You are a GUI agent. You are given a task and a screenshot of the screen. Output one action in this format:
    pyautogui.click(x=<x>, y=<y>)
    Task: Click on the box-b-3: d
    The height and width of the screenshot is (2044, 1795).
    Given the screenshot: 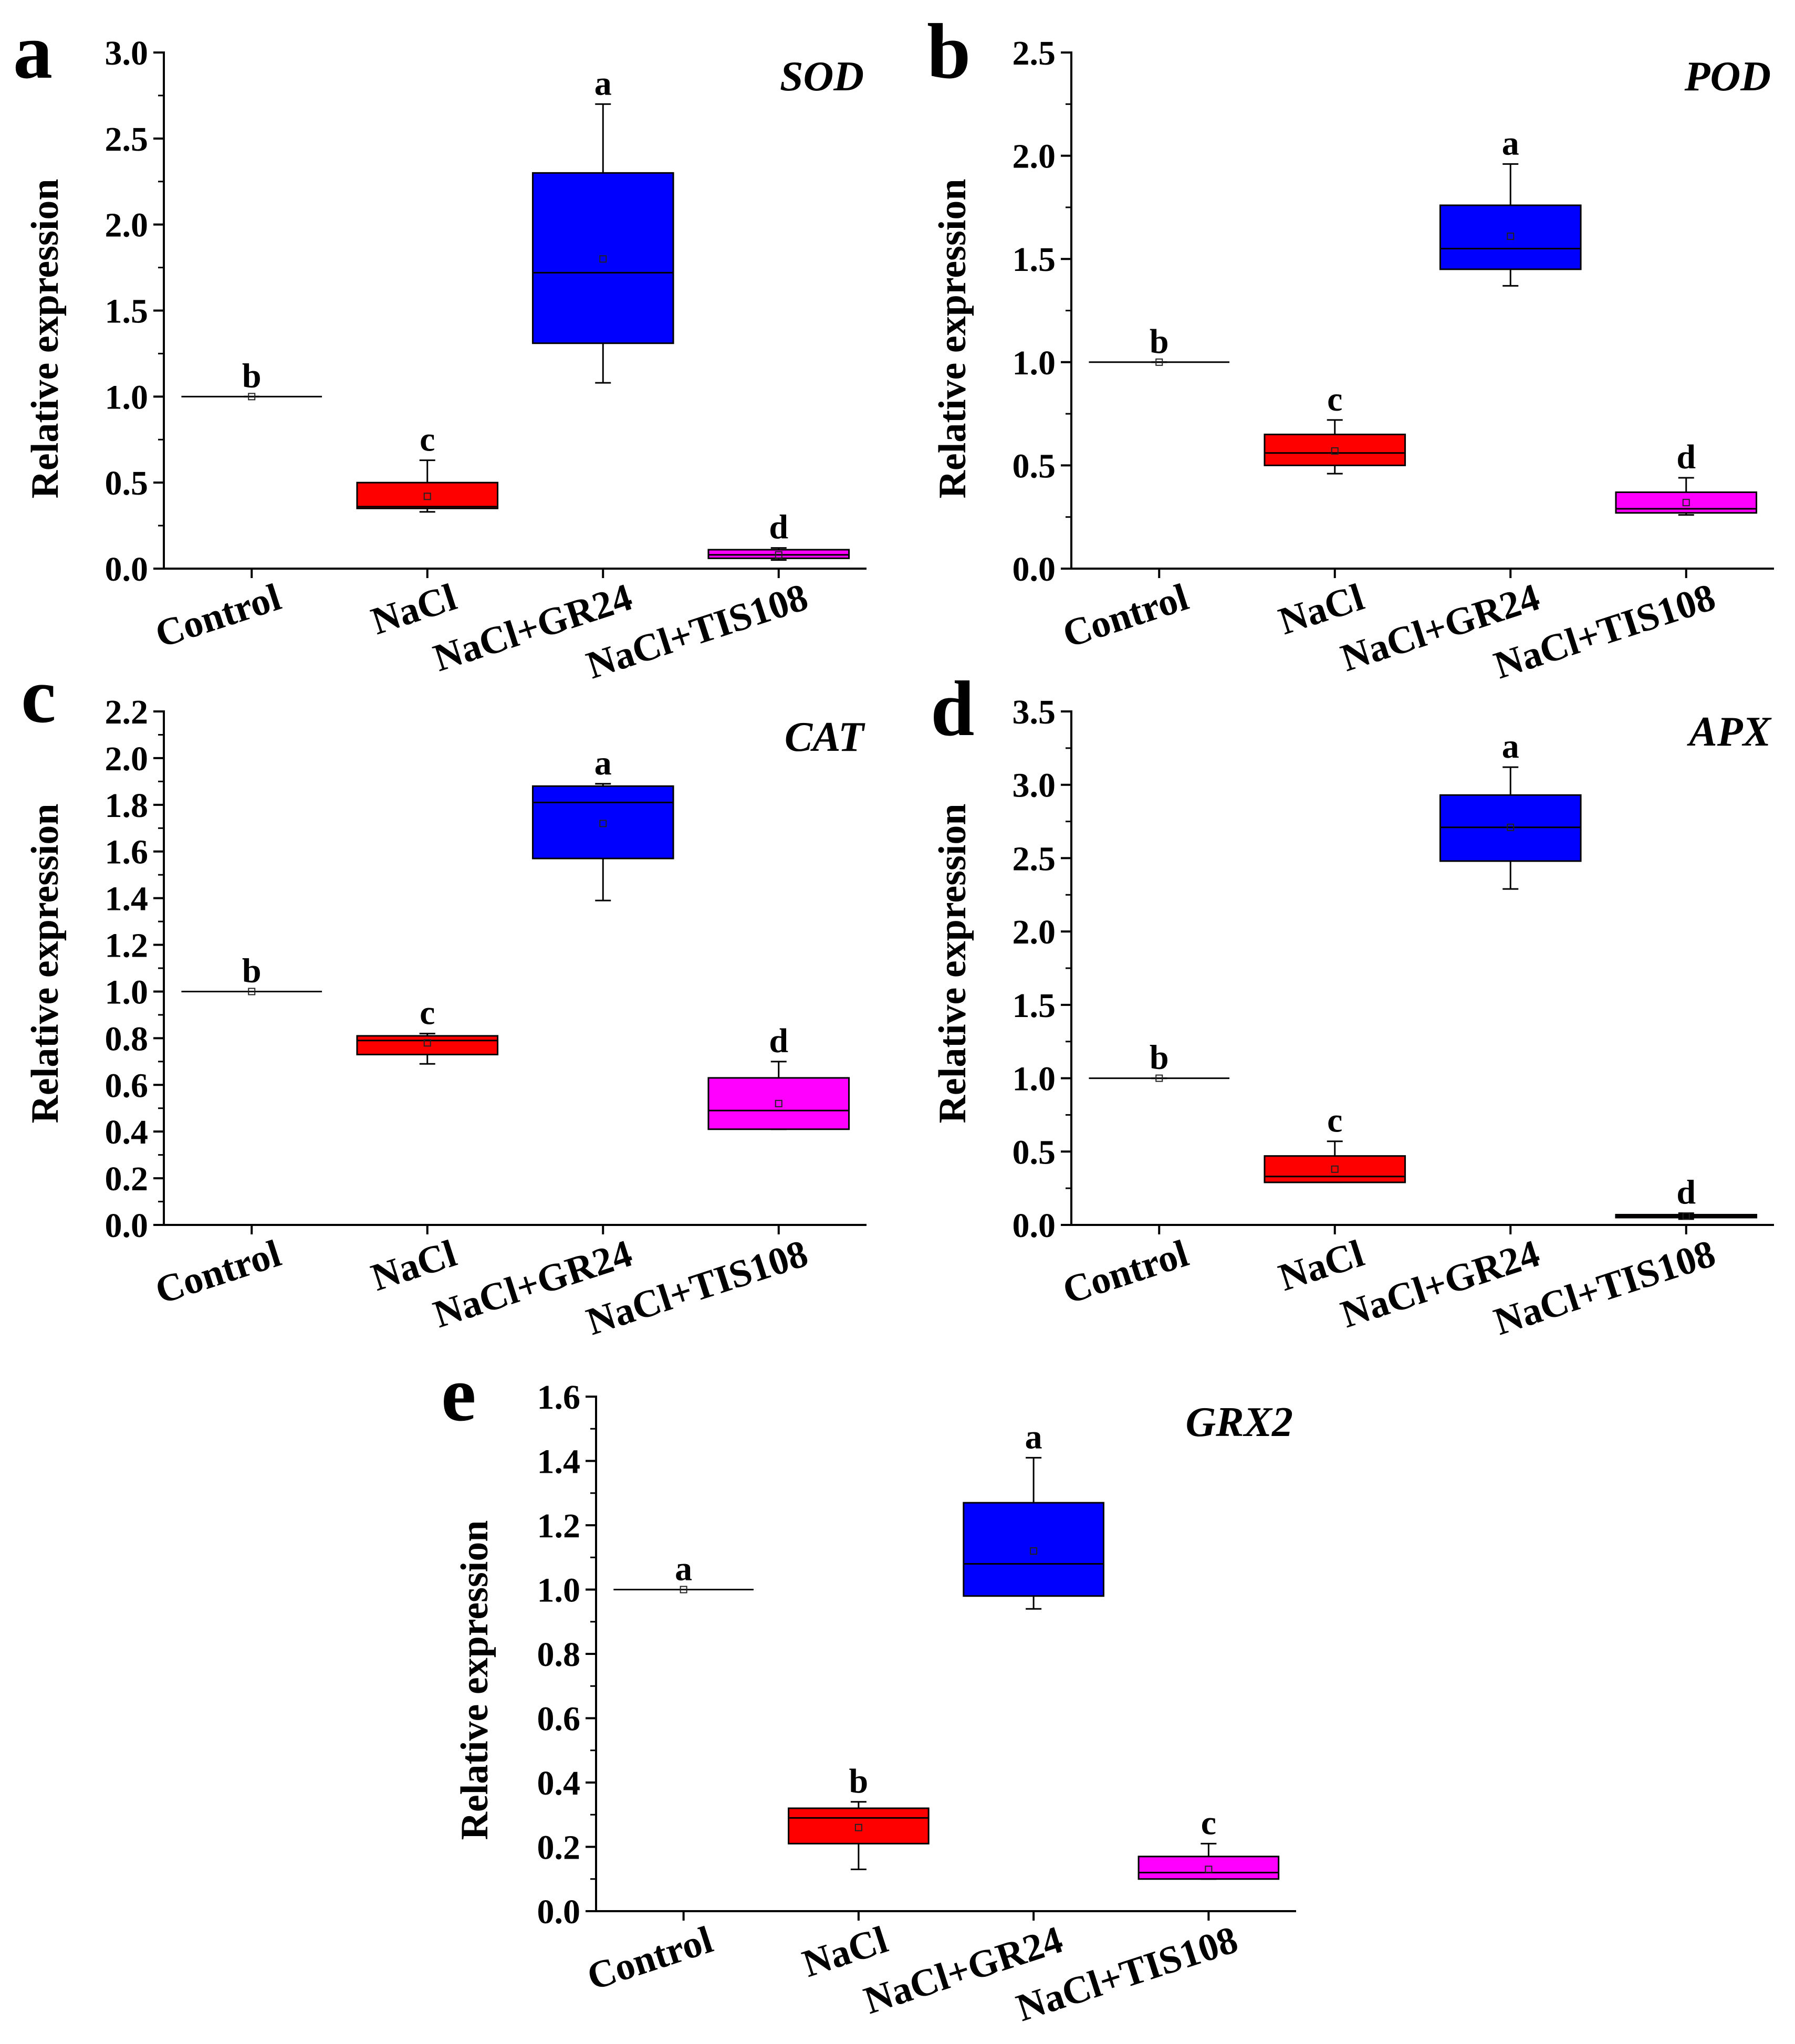 What is the action you would take?
    pyautogui.click(x=1686, y=477)
    